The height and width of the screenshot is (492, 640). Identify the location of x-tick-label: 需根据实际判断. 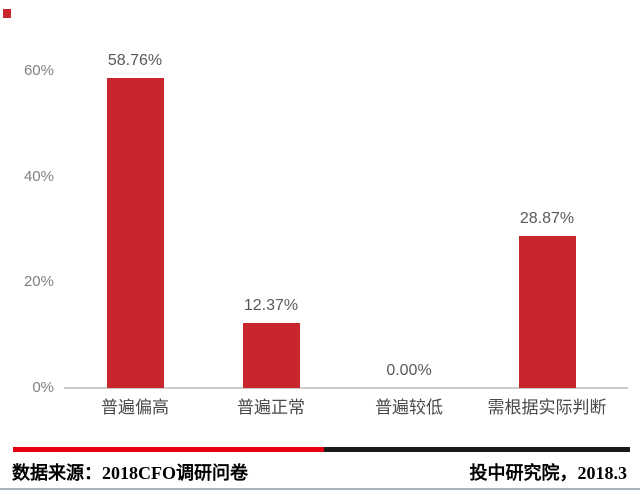
(547, 407).